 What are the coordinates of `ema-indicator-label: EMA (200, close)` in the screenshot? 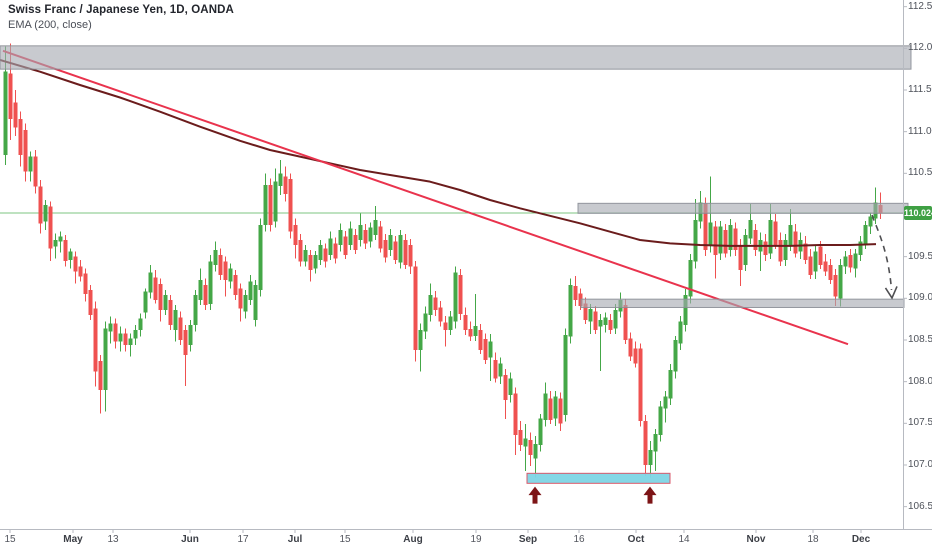 It's located at (50, 25).